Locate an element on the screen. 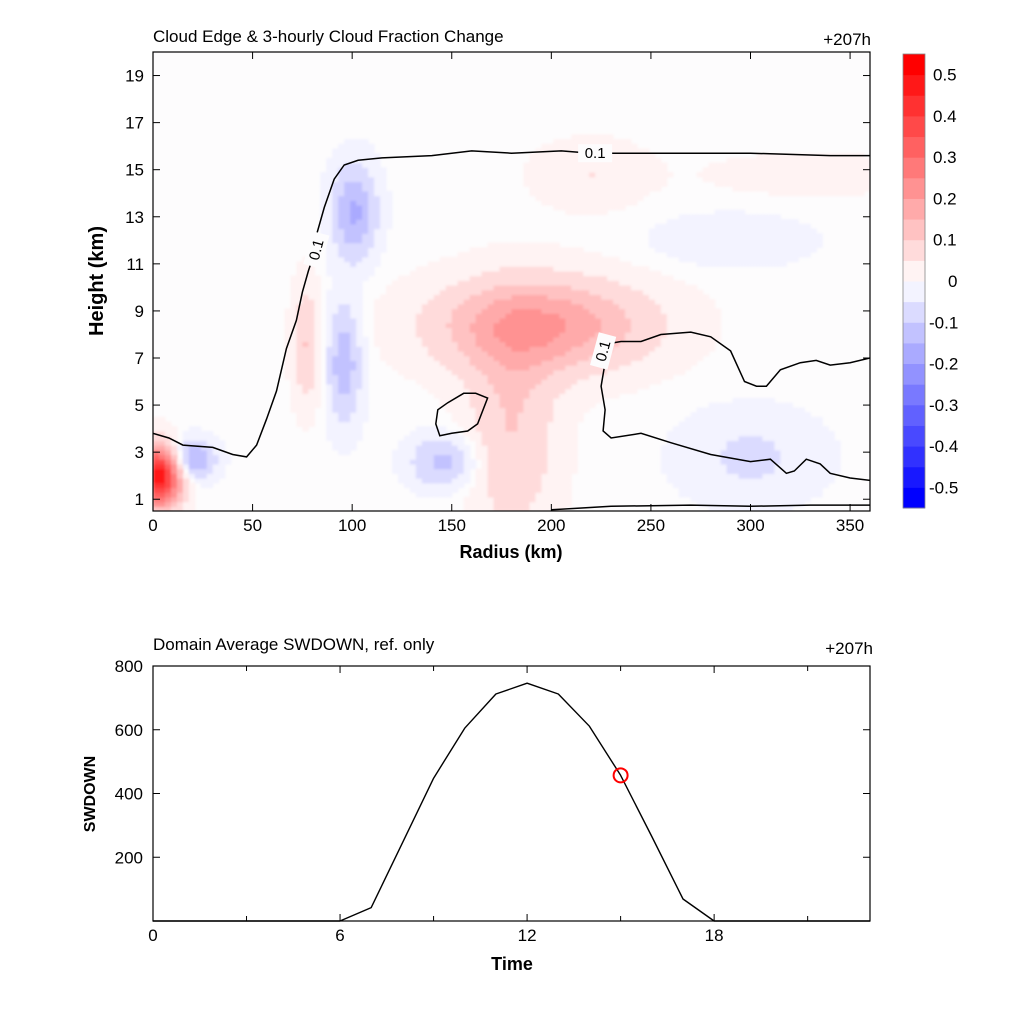  colorbar-tick-label: -0.1 is located at coordinates (943, 322).